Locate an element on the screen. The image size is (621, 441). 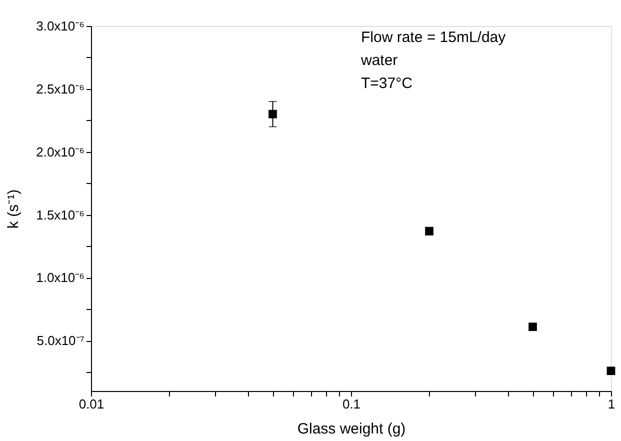
y-tick-label: 1.5x10⁻⁶ is located at coordinates (60, 214).